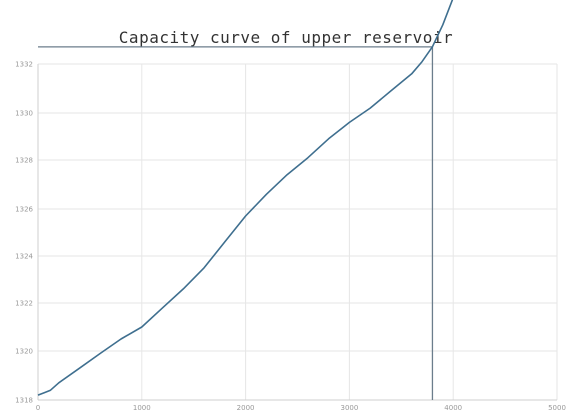 The image size is (572, 410). What do you see at coordinates (24, 65) in the screenshot?
I see `y-tick-label: 1332` at bounding box center [24, 65].